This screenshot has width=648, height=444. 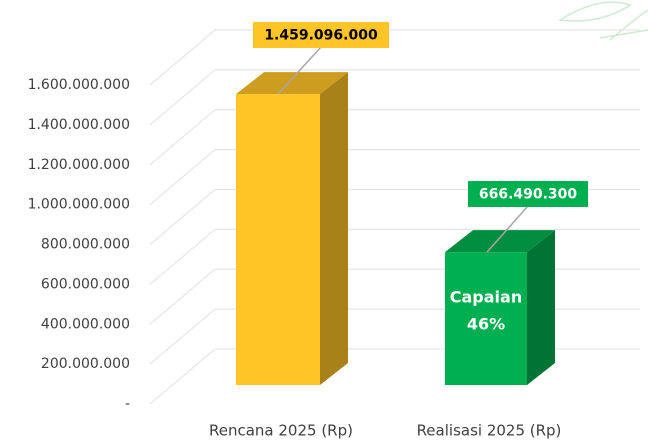 What do you see at coordinates (489, 431) in the screenshot?
I see `x-tick-label: Realisasi 2025 (Rp)` at bounding box center [489, 431].